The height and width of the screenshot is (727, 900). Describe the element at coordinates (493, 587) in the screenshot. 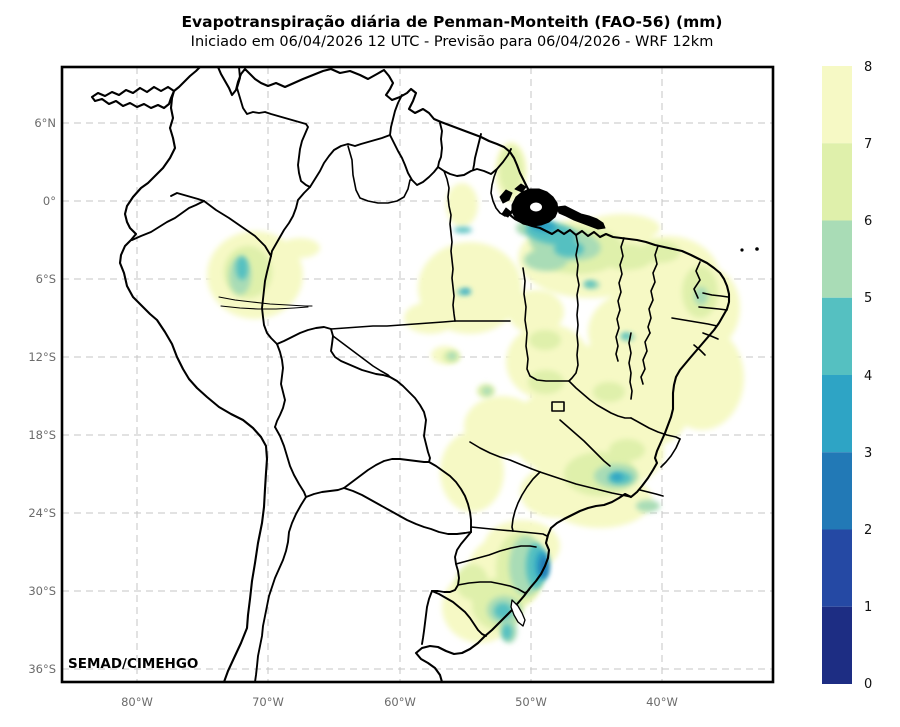

I see `state-border-santacatarina-riograndedosul` at that location.